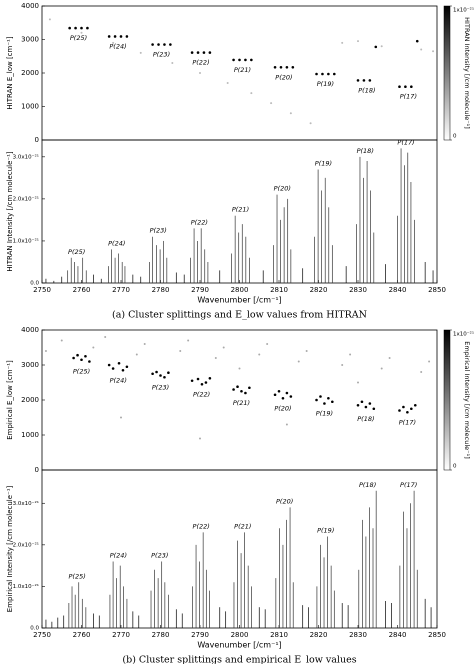 The image size is (474, 664). I want to click on y-tick-label: 0.0, so click(34, 629).